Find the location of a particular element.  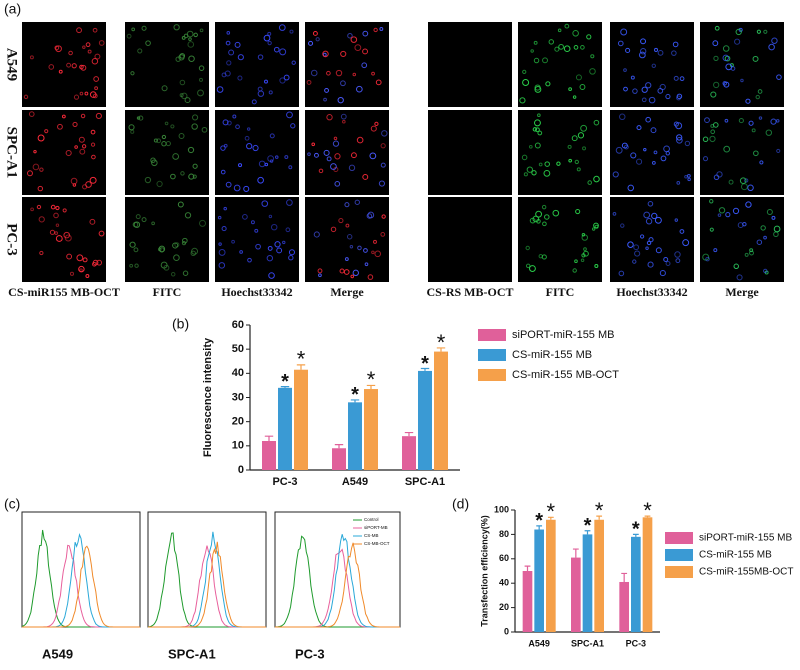

error-bar is located at coordinates (539, 527).